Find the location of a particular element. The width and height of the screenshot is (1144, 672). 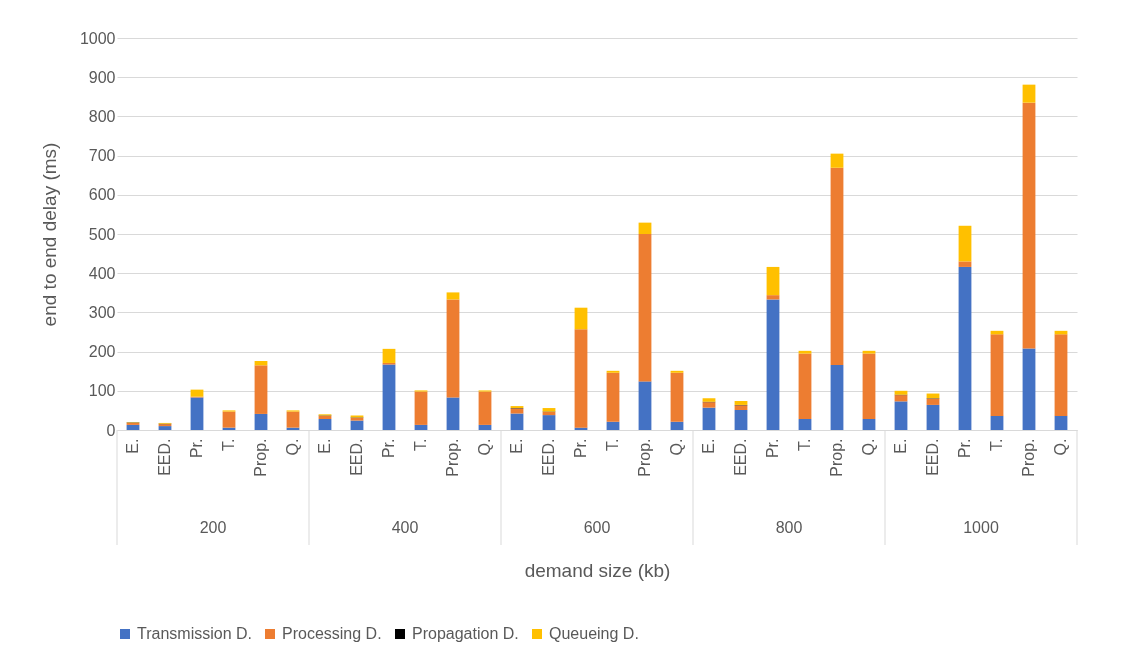

y-tick-label: 400 is located at coordinates (102, 273).